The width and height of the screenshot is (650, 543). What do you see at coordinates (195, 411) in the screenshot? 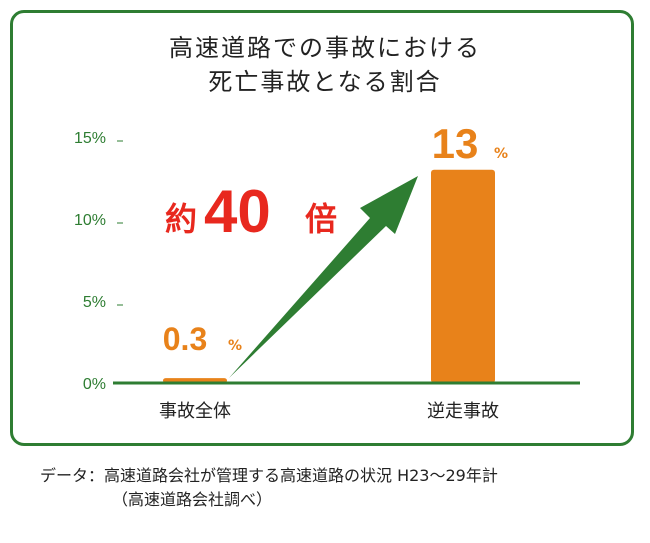
I see `x-category-label: 事故全体` at bounding box center [195, 411].